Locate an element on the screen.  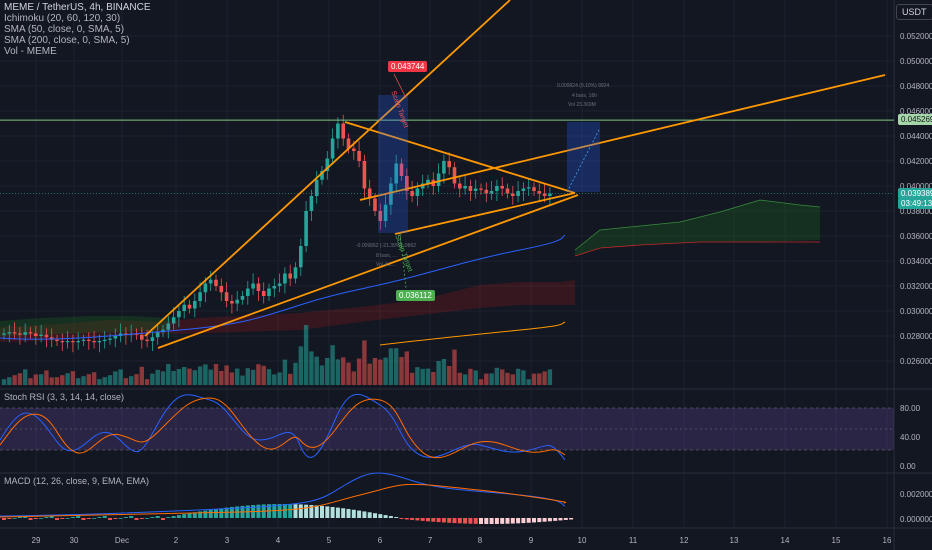
time-axis-label: 6 is located at coordinates (380, 540).